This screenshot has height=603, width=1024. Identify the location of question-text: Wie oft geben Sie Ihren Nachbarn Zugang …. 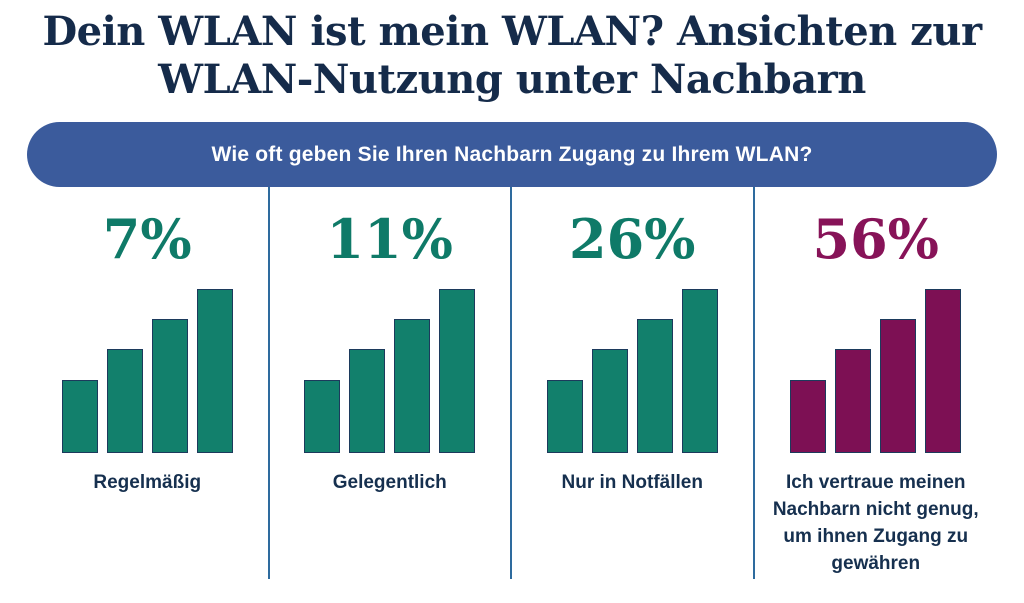
(512, 154).